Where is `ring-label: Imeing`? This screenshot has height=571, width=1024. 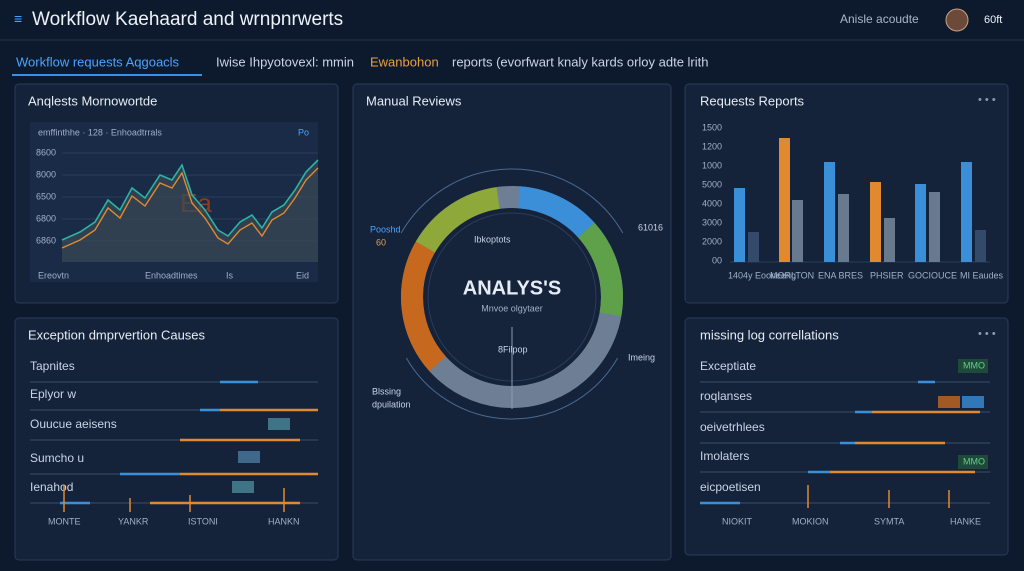
ring-label: Imeing is located at coordinates (641, 357).